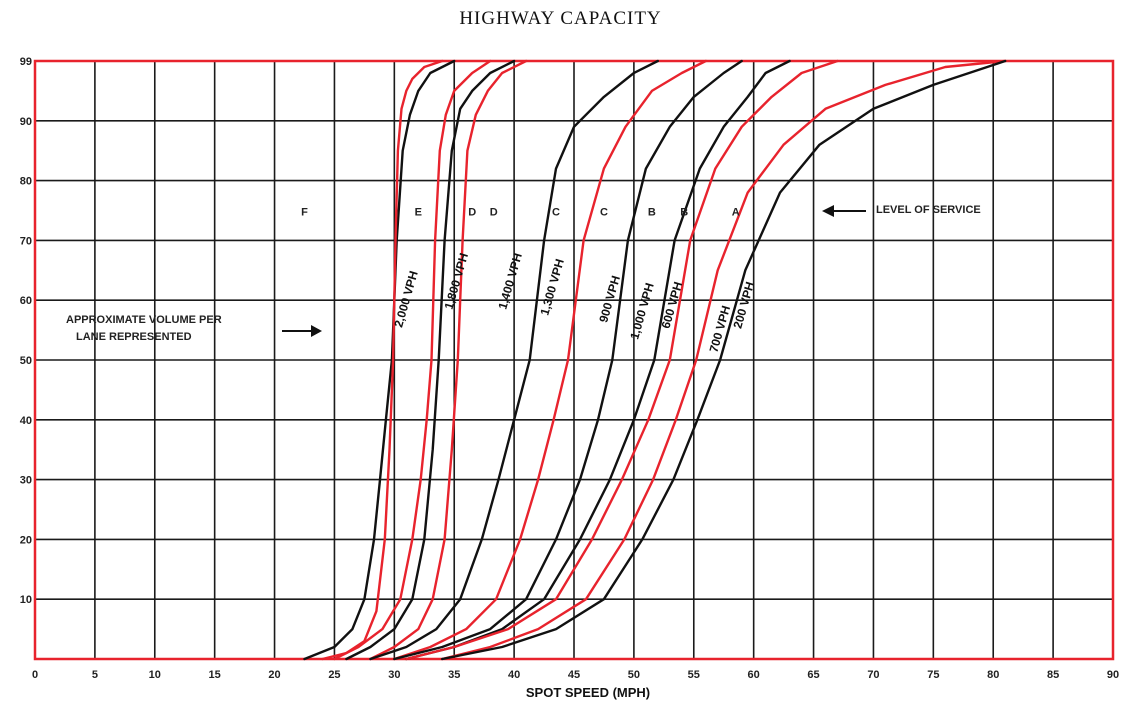 The image size is (1121, 709). I want to click on x-tick-label: 90, so click(1113, 675).